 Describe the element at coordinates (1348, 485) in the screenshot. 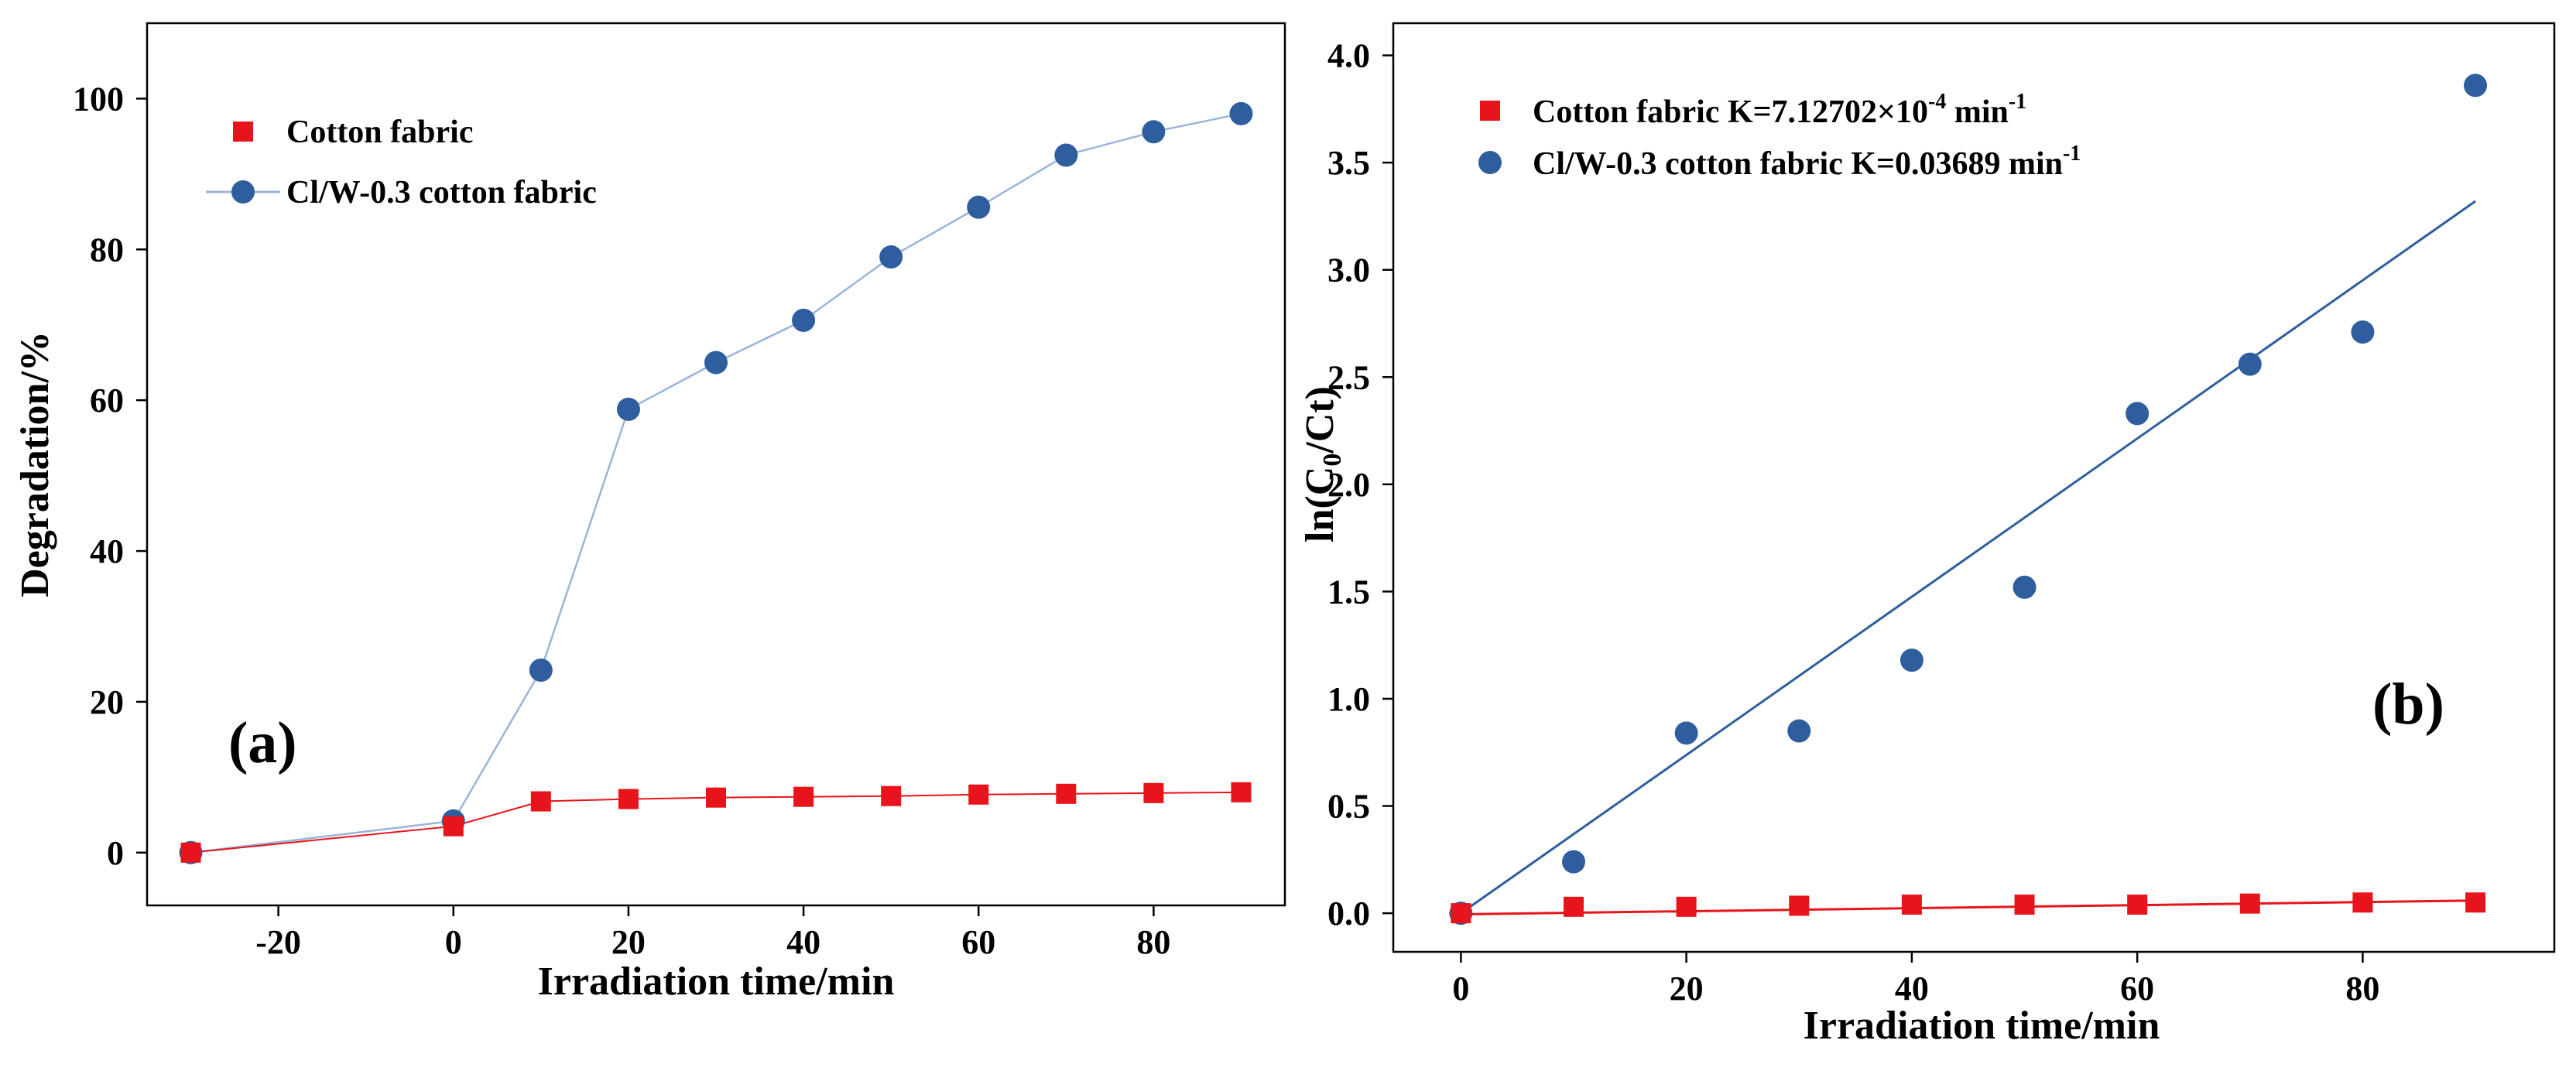

I see `y-tick-label: 2.0` at that location.